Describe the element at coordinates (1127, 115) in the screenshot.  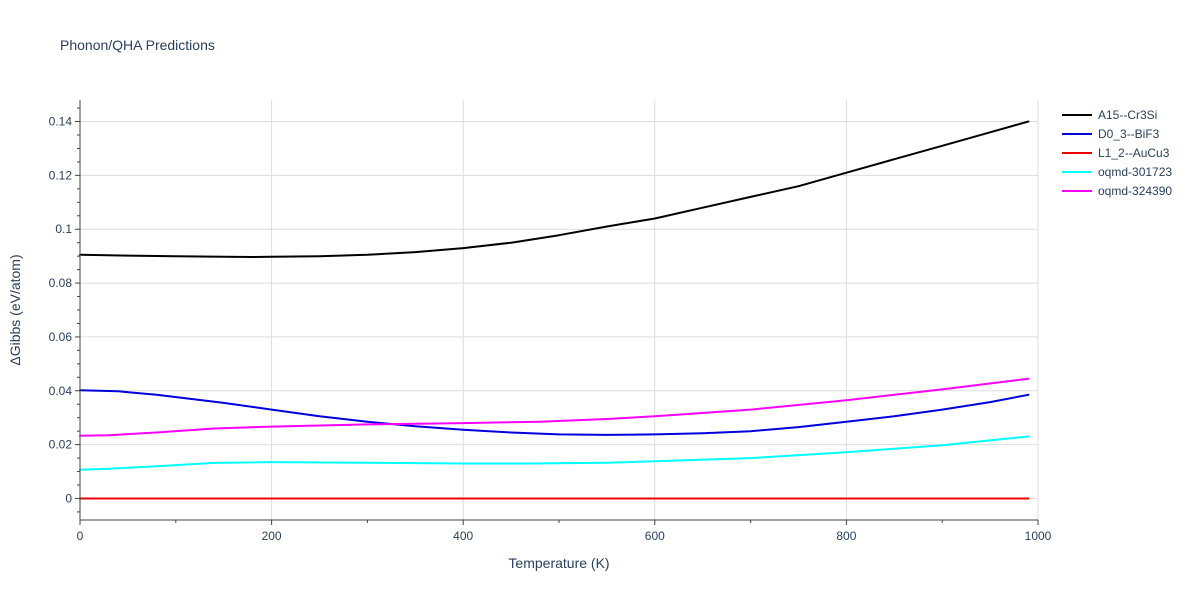
I see `legend-label: A15--Cr3Si` at that location.